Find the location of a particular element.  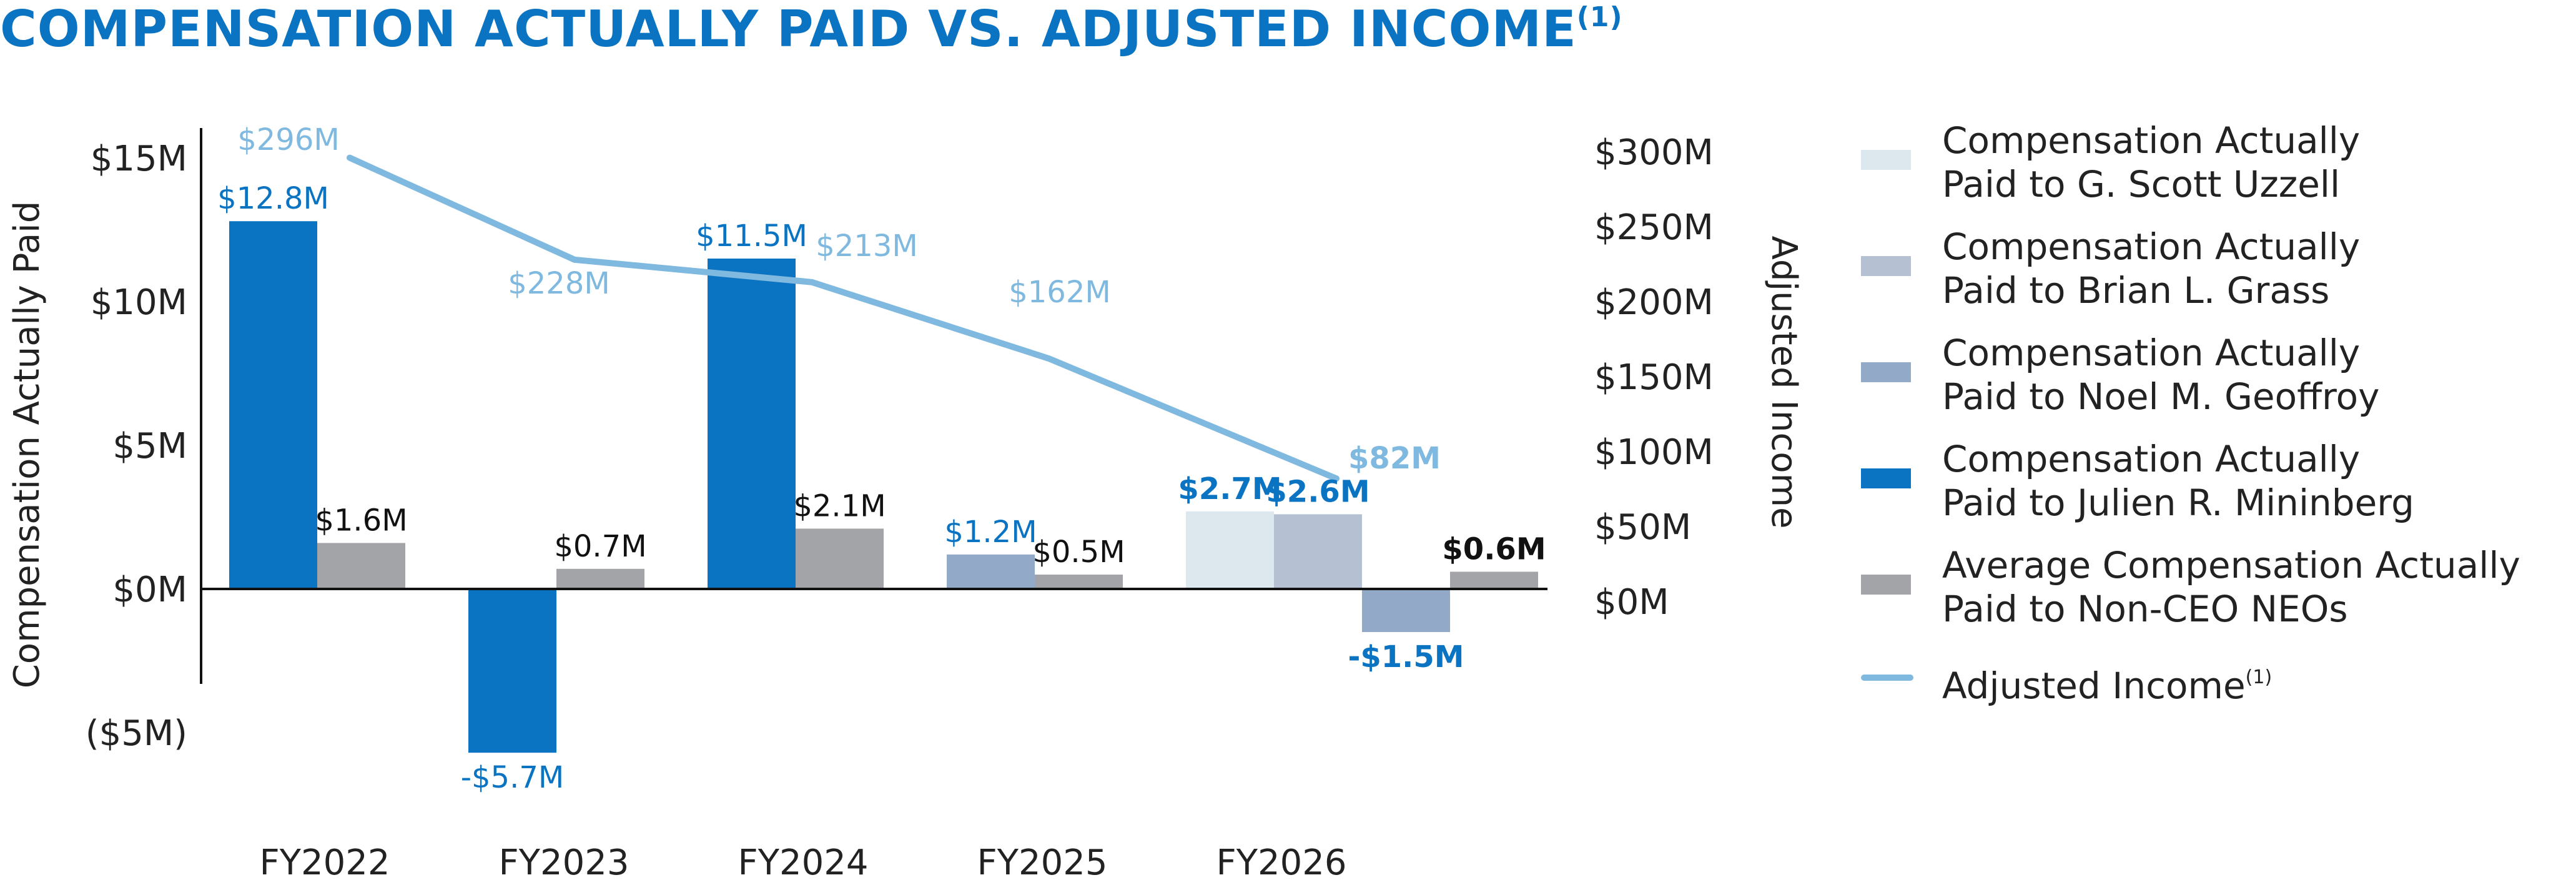

bar-label-fy2022-non-ceo: $1.6M is located at coordinates (361, 520).